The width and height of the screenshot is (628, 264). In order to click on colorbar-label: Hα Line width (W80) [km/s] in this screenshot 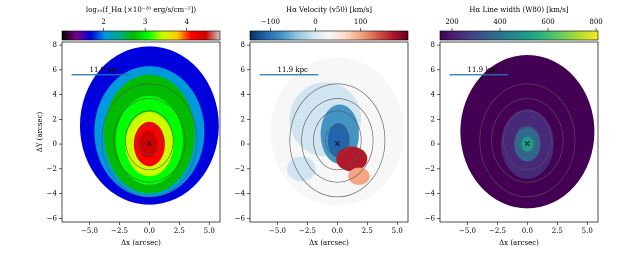, I will do `click(518, 10)`.